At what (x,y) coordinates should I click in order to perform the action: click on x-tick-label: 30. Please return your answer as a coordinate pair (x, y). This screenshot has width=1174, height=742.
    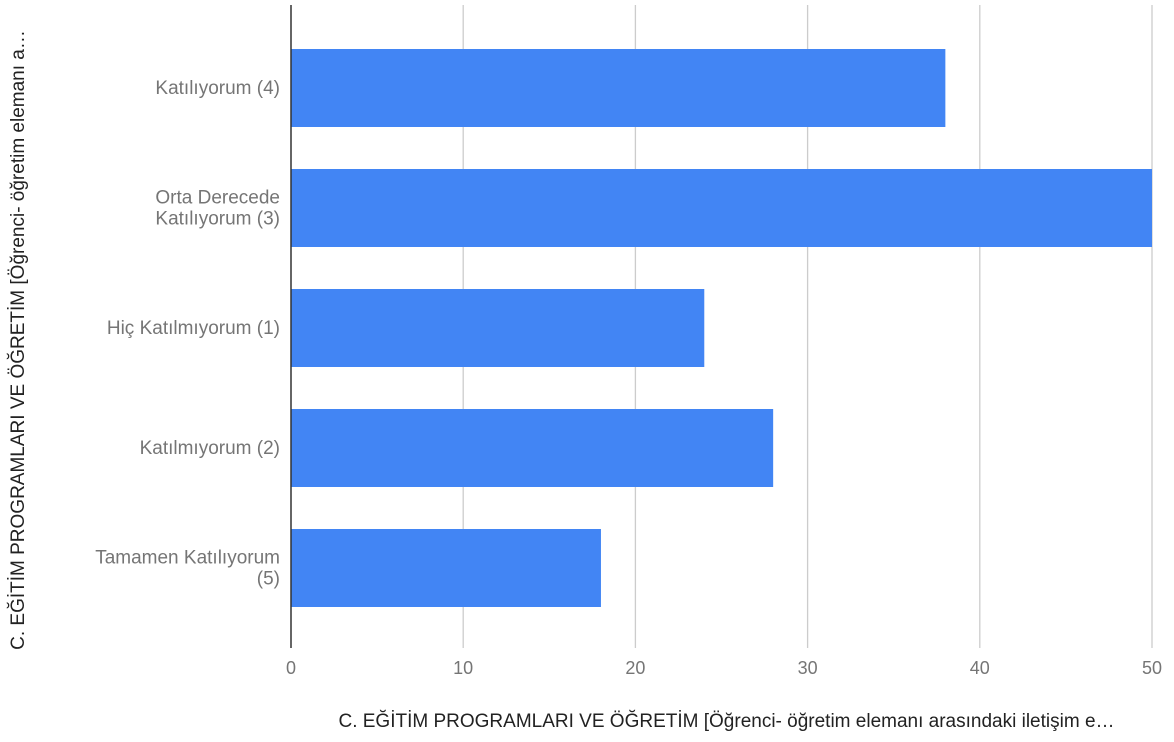
    Looking at the image, I should click on (808, 668).